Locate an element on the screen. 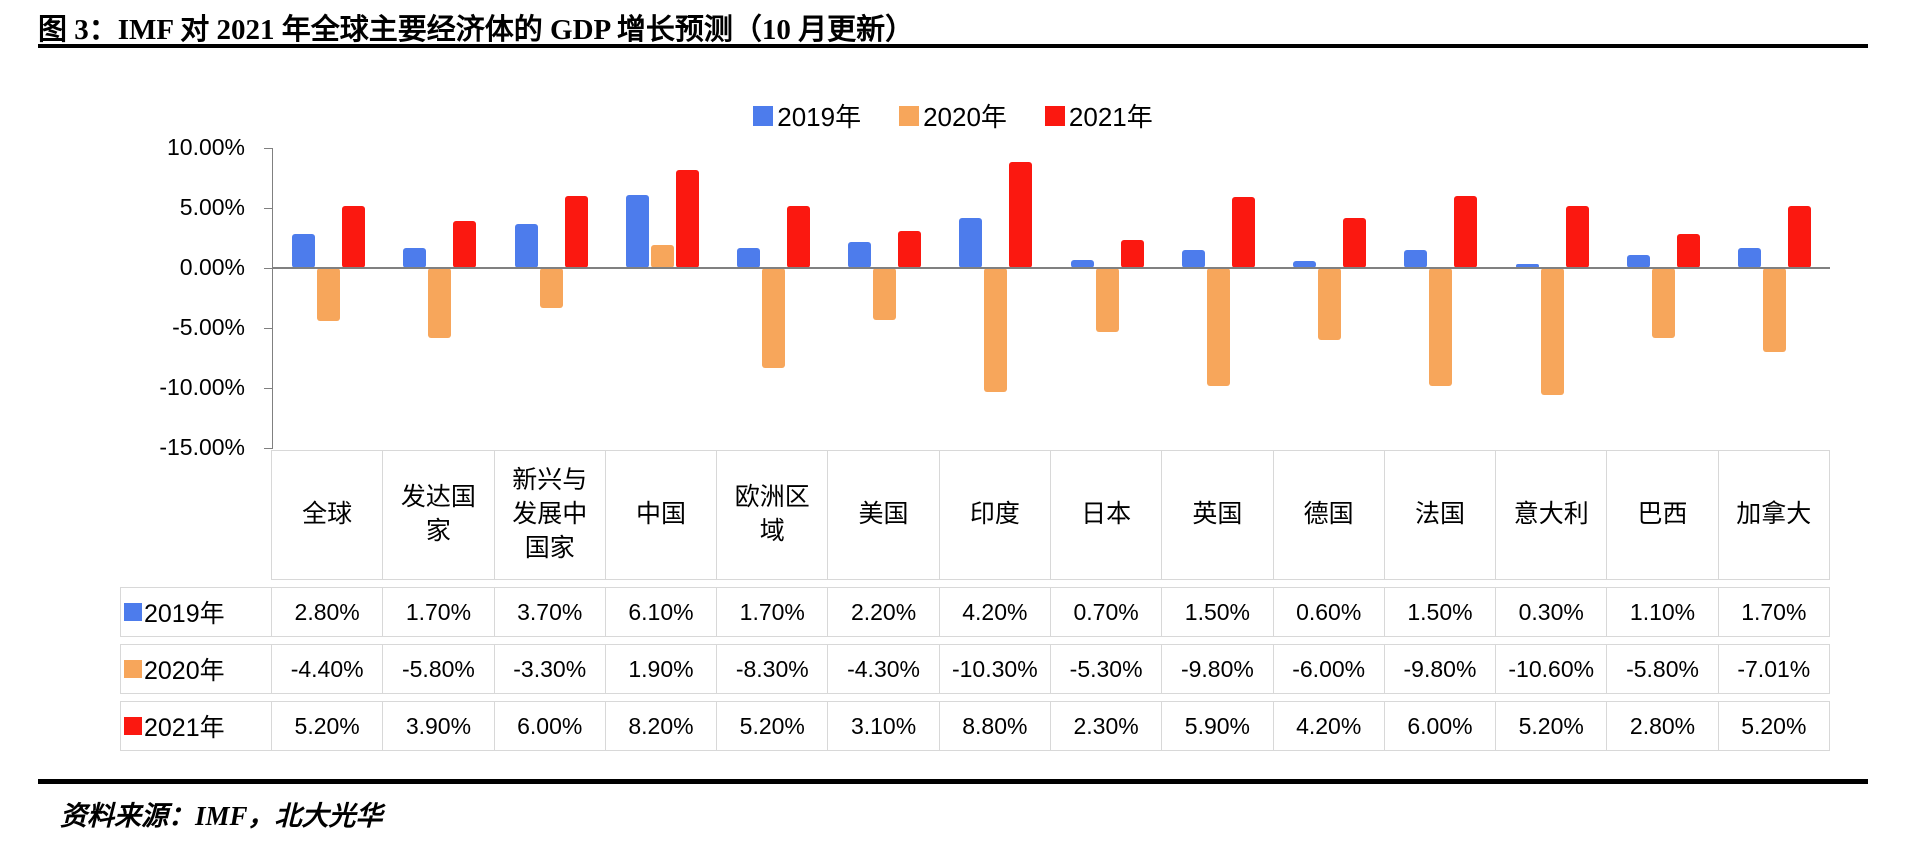 The image size is (1906, 850). table-value-cell: 1.70% is located at coordinates (438, 612).